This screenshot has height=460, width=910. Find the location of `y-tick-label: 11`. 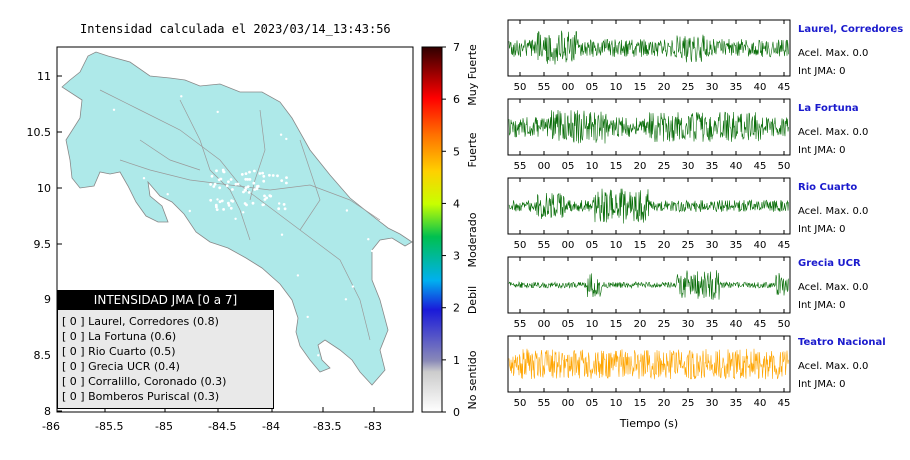

y-tick-label: 11 is located at coordinates (44, 76).